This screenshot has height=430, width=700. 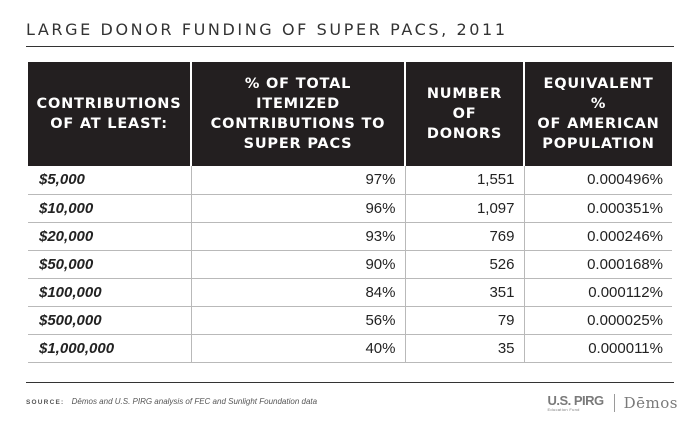 What do you see at coordinates (298, 94) in the screenshot?
I see `header-line: % OF TOTAL ITEMIZED` at bounding box center [298, 94].